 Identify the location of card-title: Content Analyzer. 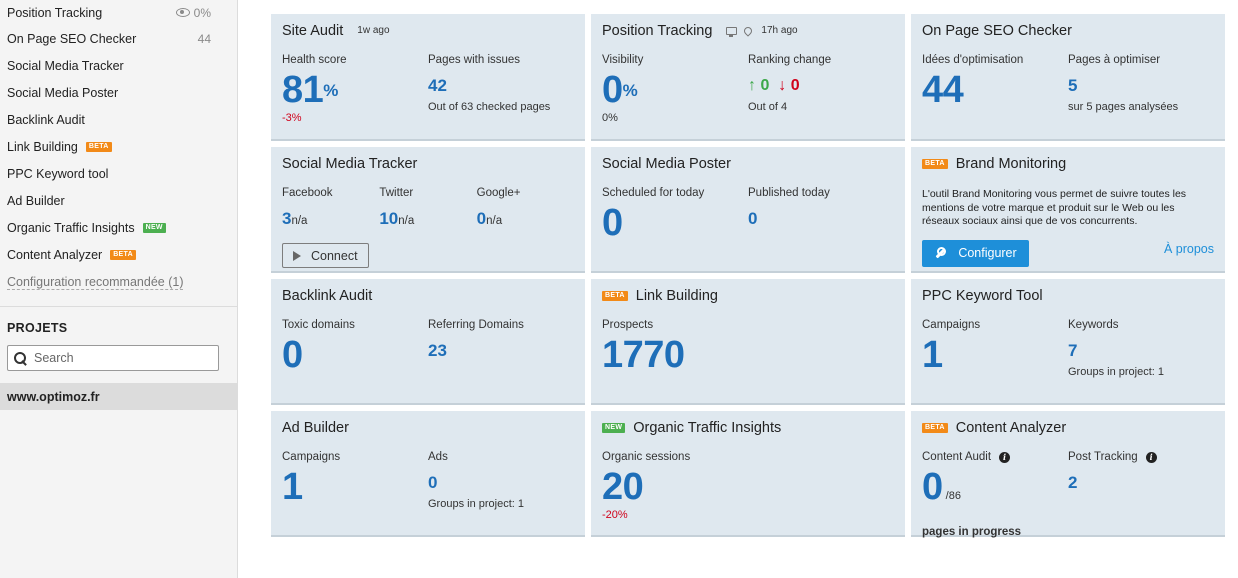
(1011, 427).